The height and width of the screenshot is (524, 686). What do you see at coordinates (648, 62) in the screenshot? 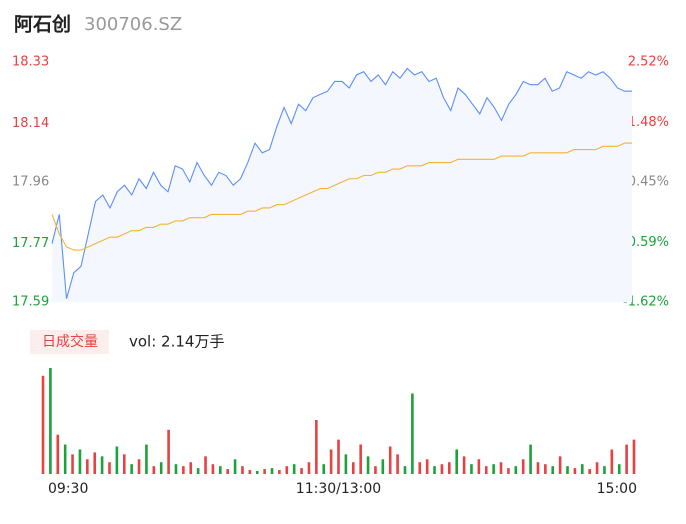
I see `y2-tick-label: 2.52%` at bounding box center [648, 62].